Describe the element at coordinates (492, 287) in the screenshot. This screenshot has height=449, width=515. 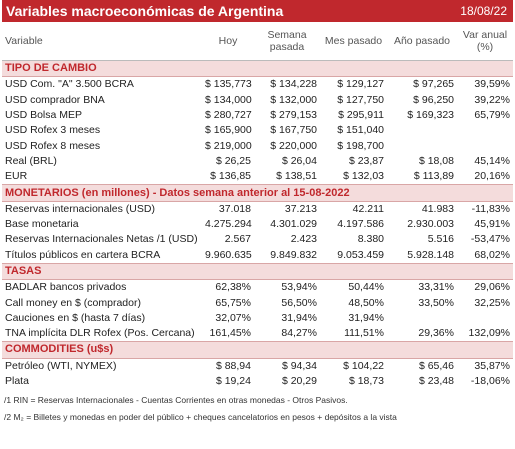
I see `cell: 29,06%` at that location.